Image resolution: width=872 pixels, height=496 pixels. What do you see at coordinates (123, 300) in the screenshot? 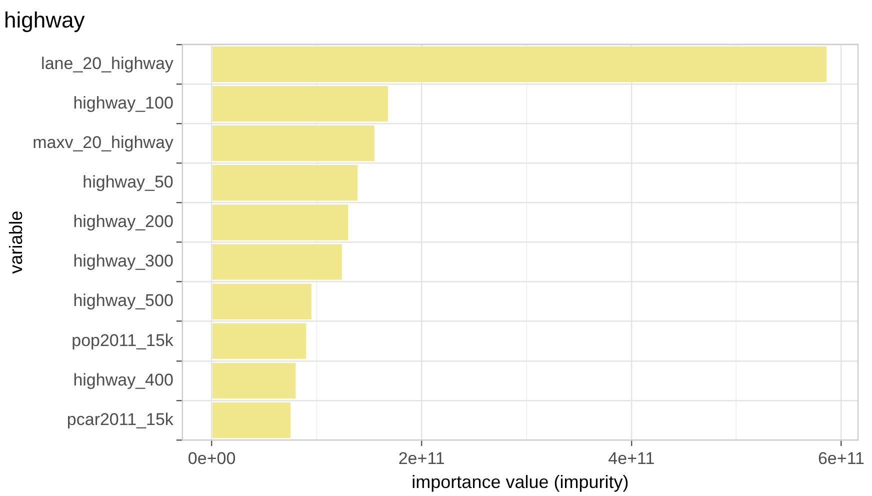
I see `y-tick-label: highway_500` at bounding box center [123, 300].